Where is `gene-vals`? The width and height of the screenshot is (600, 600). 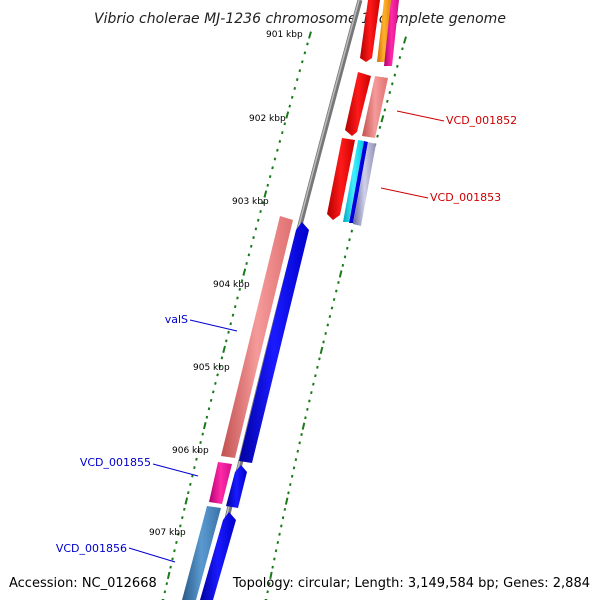 gene-vals is located at coordinates (257, 337).